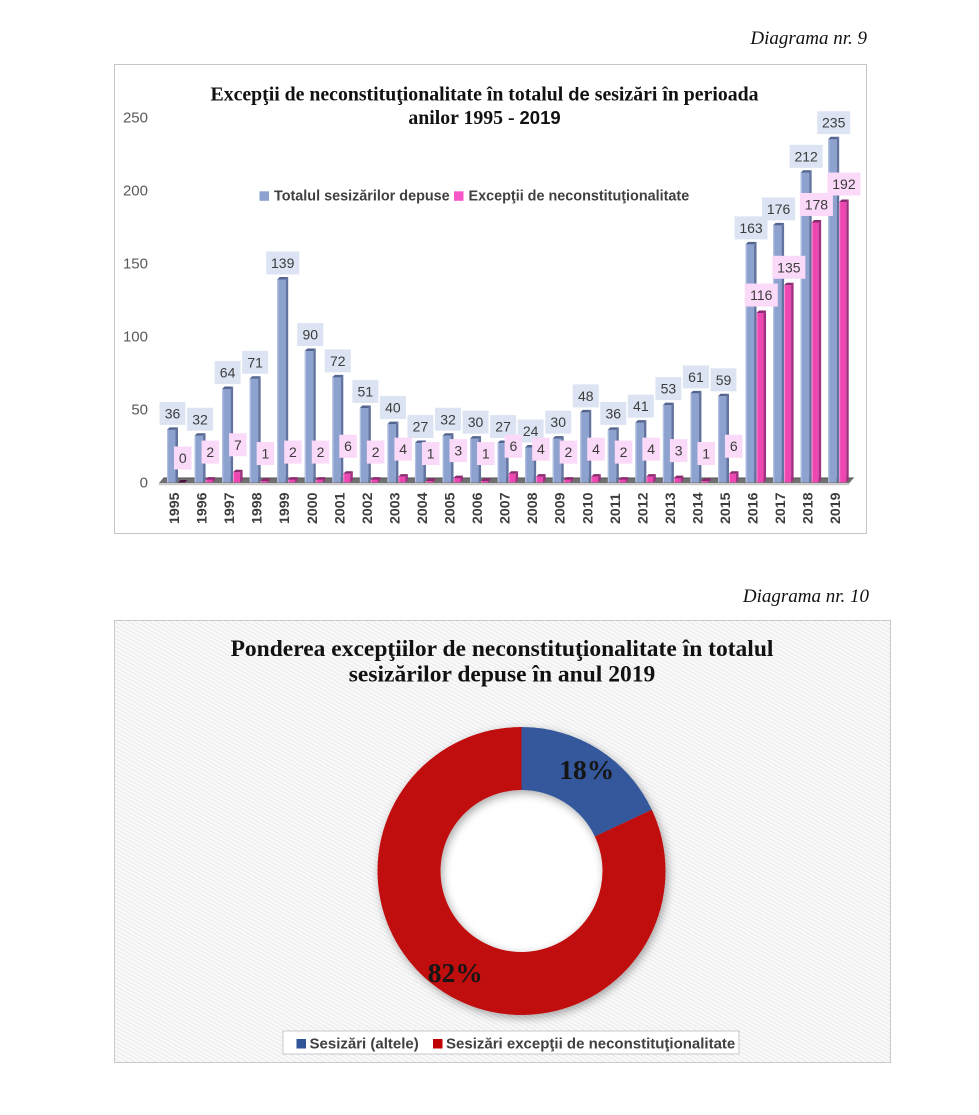 The width and height of the screenshot is (979, 1115). Describe the element at coordinates (505, 508) in the screenshot. I see `svg-text: 2007` at that location.